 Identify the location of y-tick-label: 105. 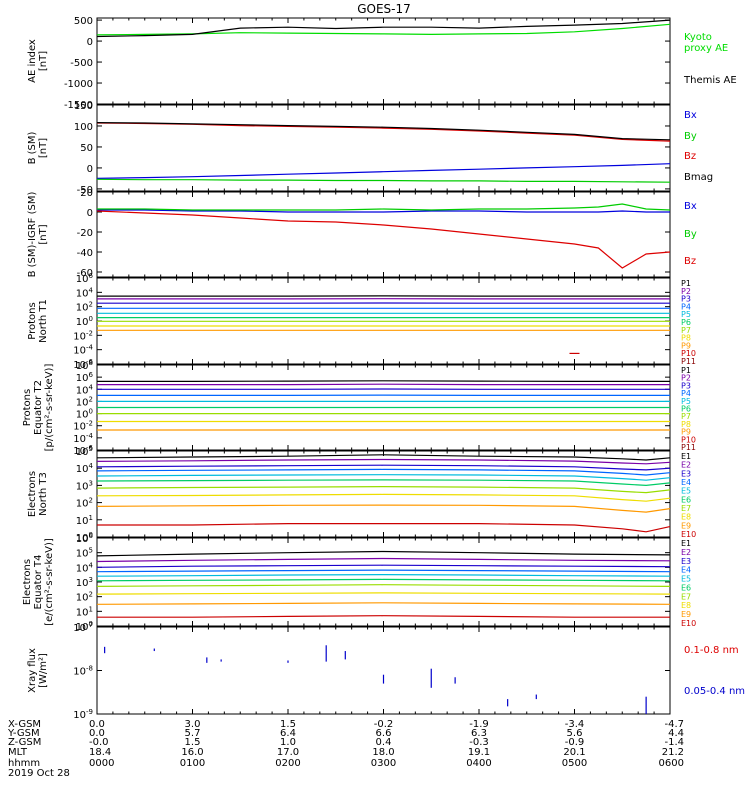
(84, 553).